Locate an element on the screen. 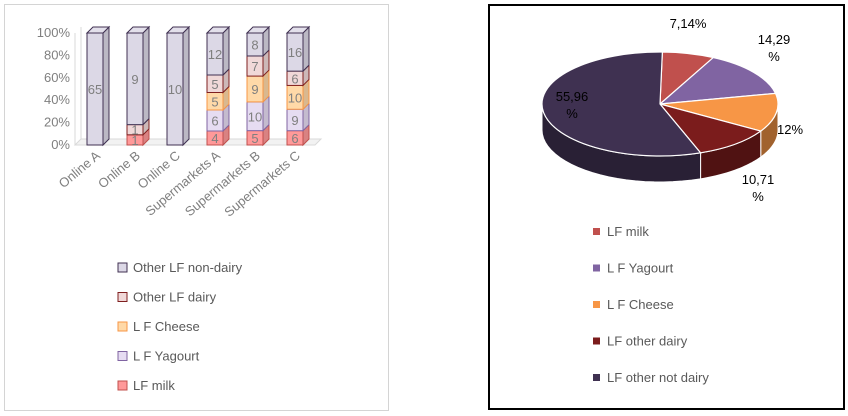 This screenshot has width=848, height=416. bar-stack: 65 is located at coordinates (98, 86).